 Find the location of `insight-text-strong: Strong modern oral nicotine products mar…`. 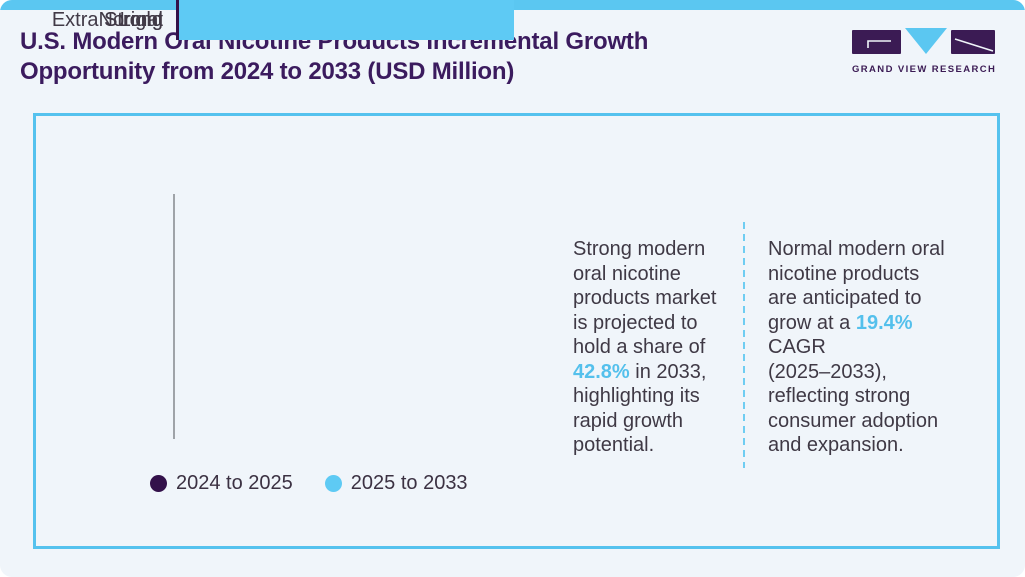

insight-text-strong: Strong modern oral nicotine products mar… is located at coordinates (660, 347).